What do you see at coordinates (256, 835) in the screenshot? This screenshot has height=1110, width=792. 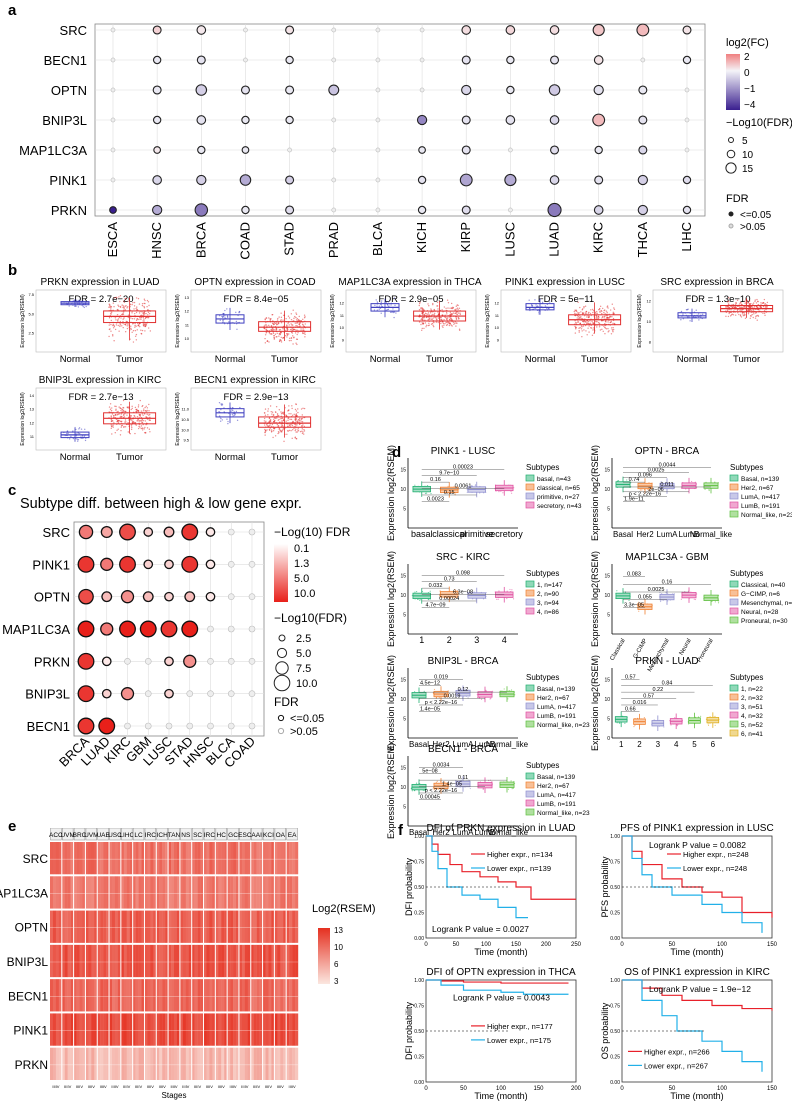 I see `stage-header-aai-17: AAI` at bounding box center [256, 835].